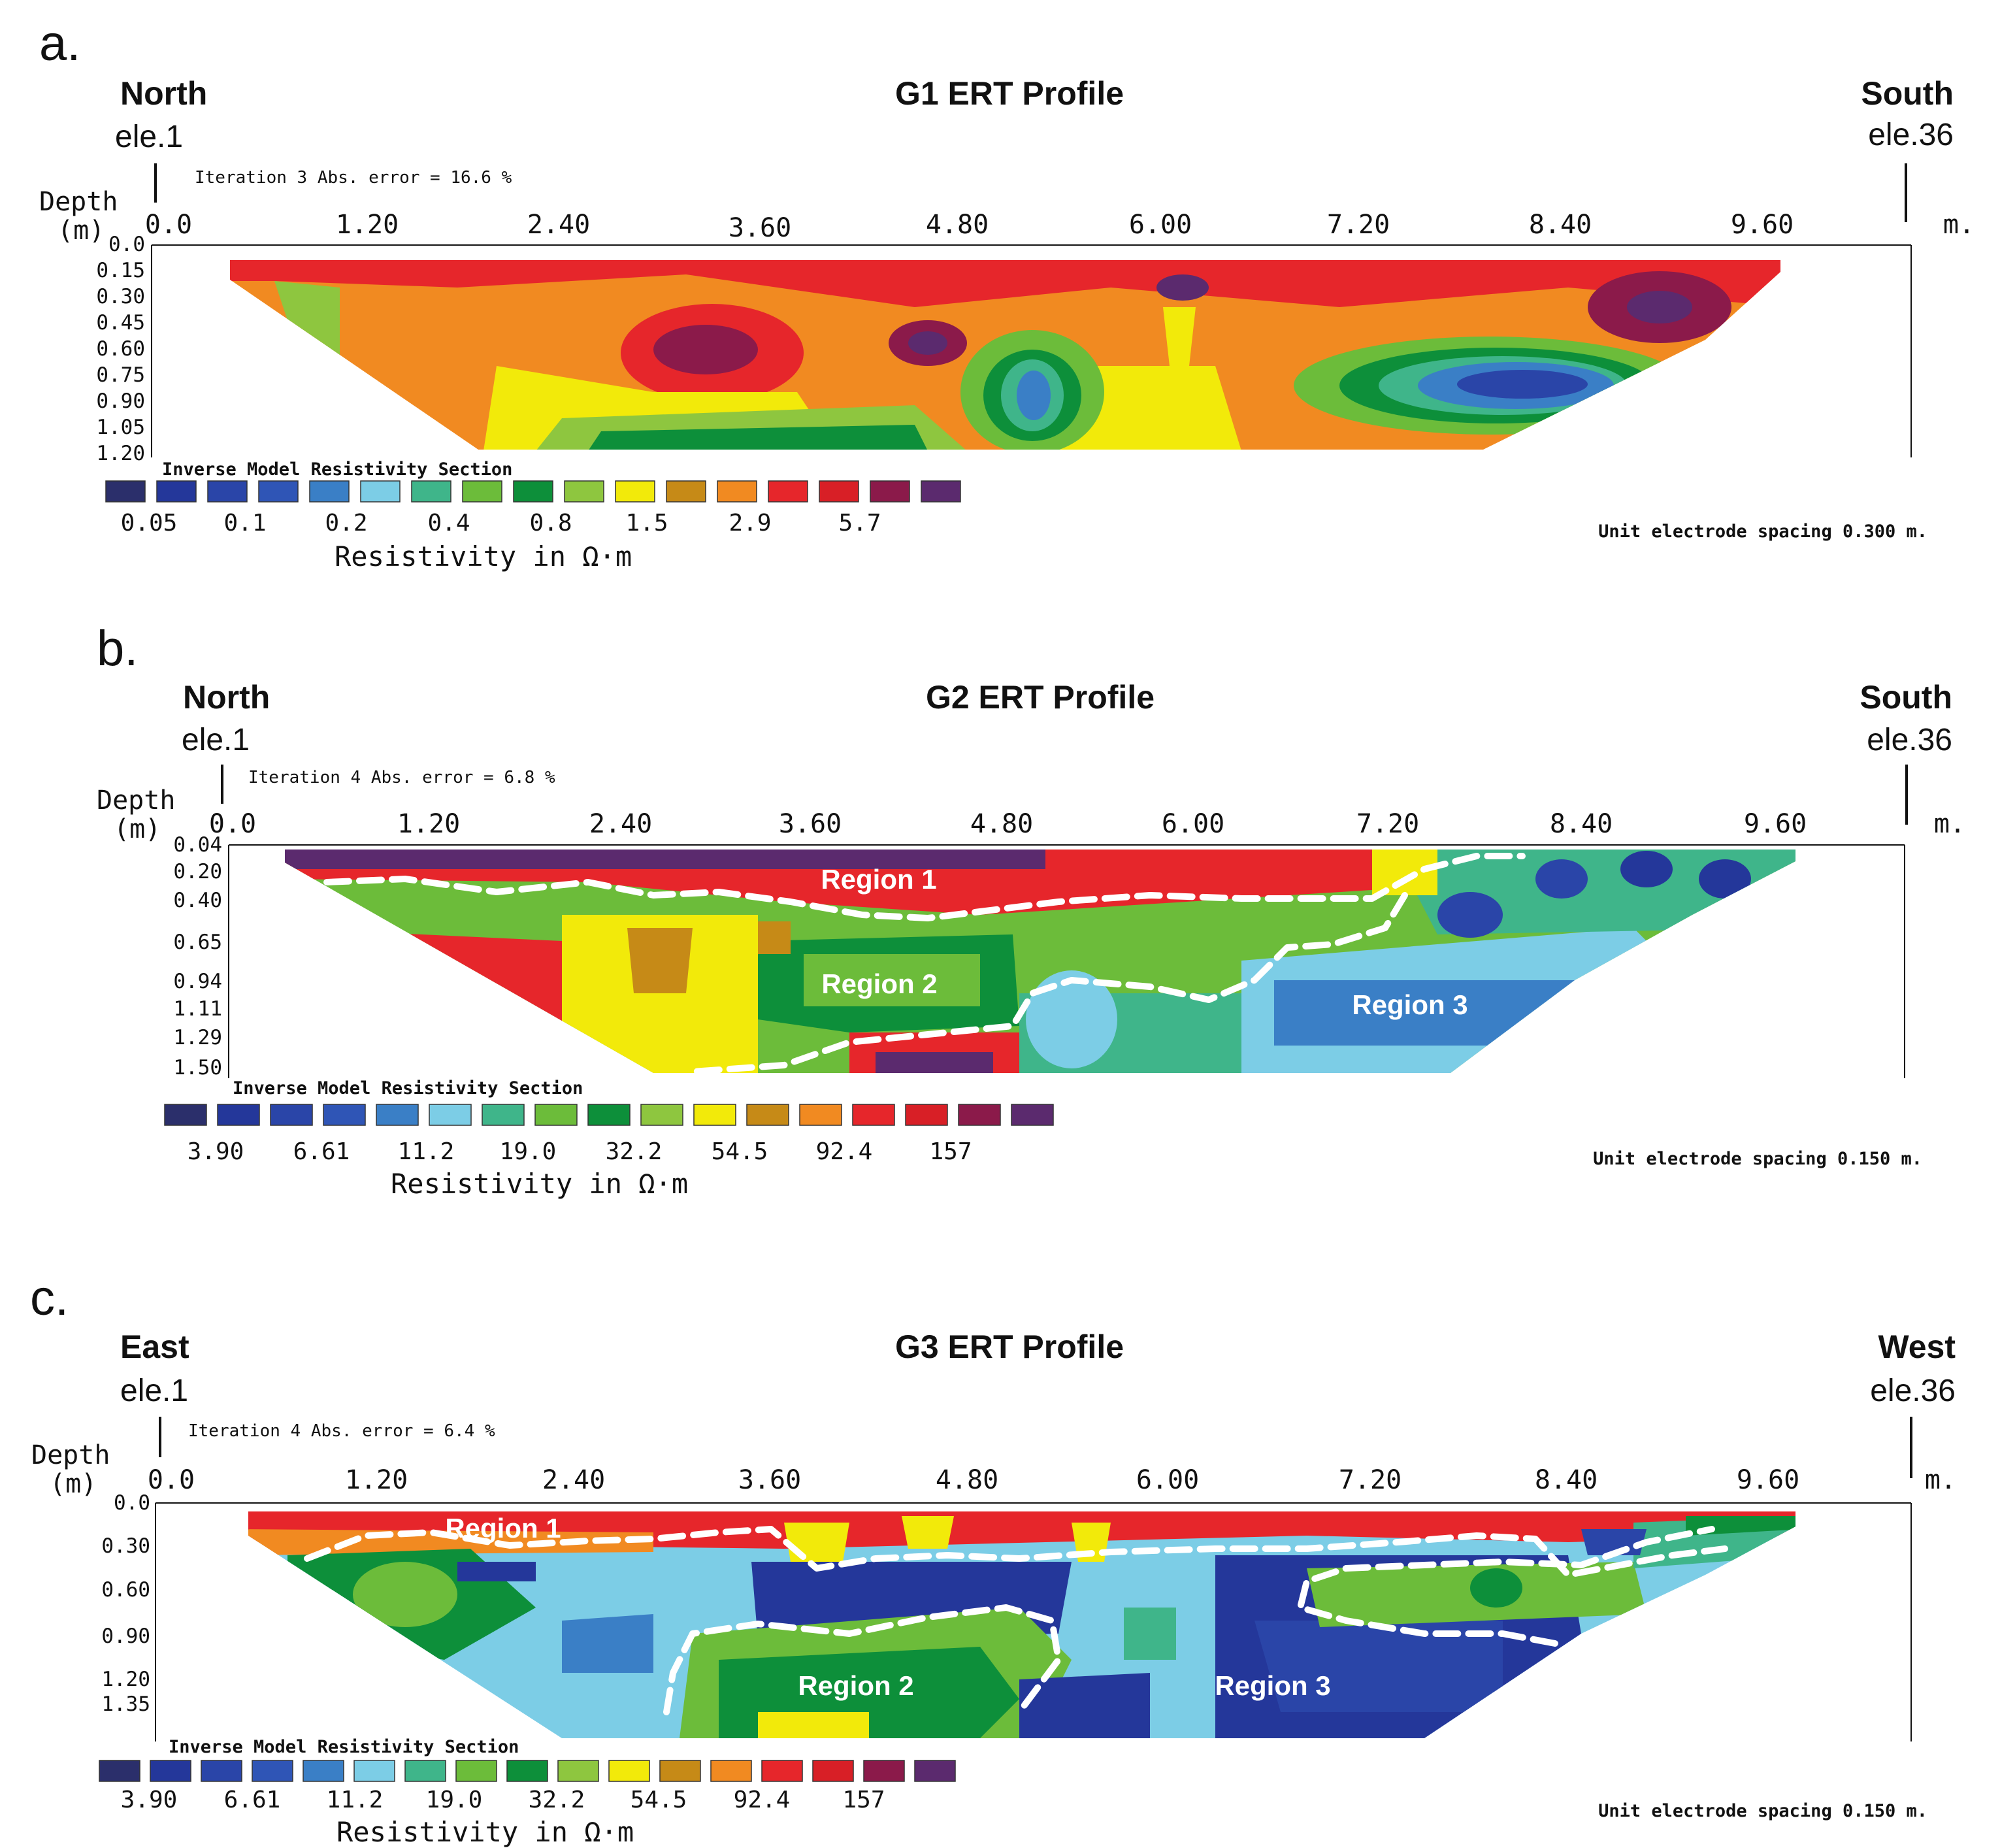  What do you see at coordinates (1906, 697) in the screenshot?
I see `right-direction-label: South` at bounding box center [1906, 697].